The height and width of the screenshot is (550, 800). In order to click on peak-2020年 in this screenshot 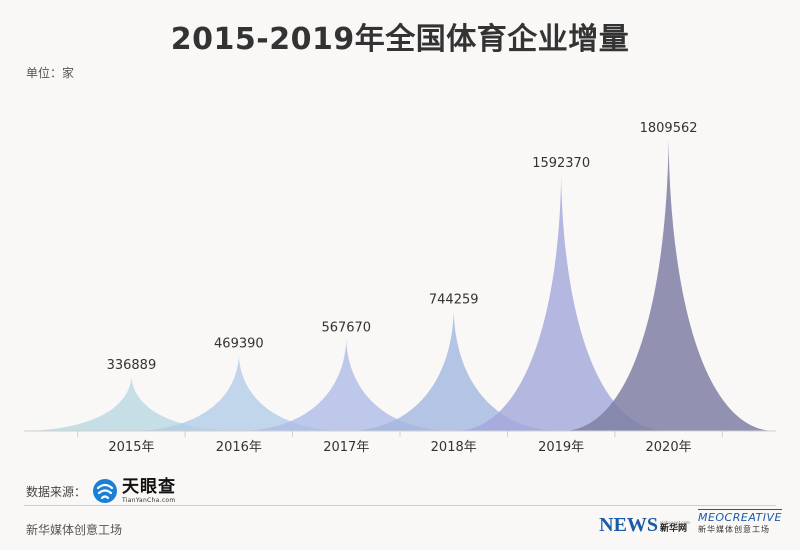, I will do `click(668, 285)`.